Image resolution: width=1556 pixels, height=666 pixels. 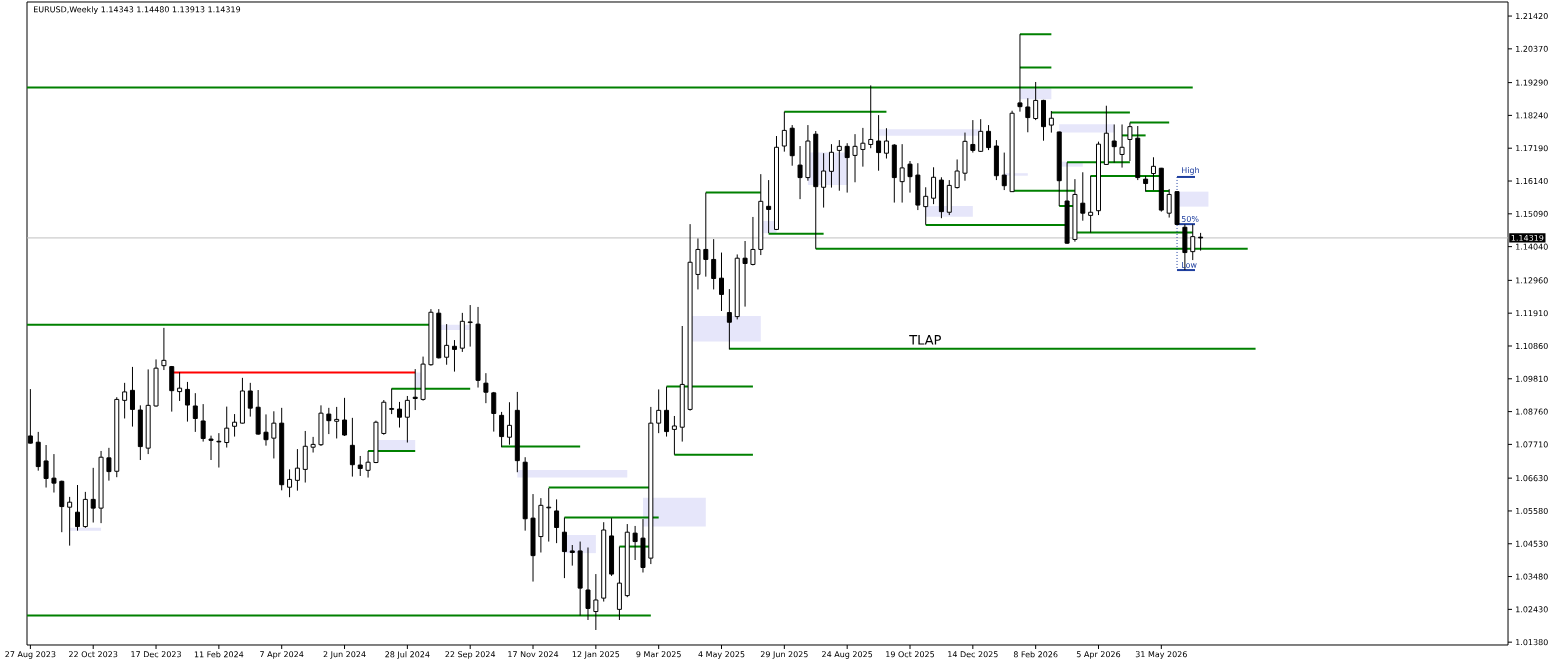 What do you see at coordinates (1035, 654) in the screenshot?
I see `x-tick-label: 8 Feb 2026` at bounding box center [1035, 654].